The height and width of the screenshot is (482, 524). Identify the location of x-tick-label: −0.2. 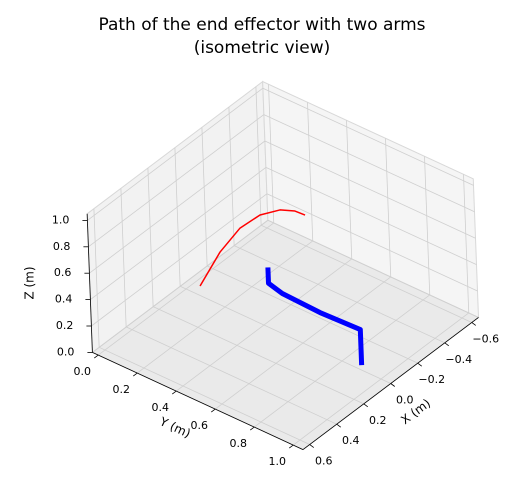
(431, 379).